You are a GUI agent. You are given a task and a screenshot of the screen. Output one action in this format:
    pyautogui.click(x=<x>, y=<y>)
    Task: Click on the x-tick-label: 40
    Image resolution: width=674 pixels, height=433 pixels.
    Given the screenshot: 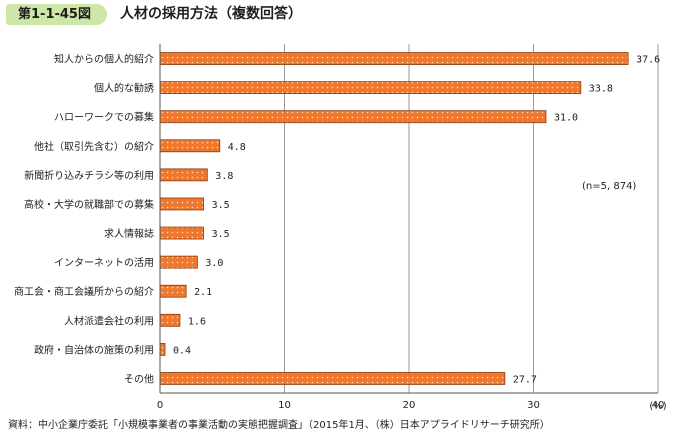 What is the action you would take?
    pyautogui.click(x=658, y=405)
    